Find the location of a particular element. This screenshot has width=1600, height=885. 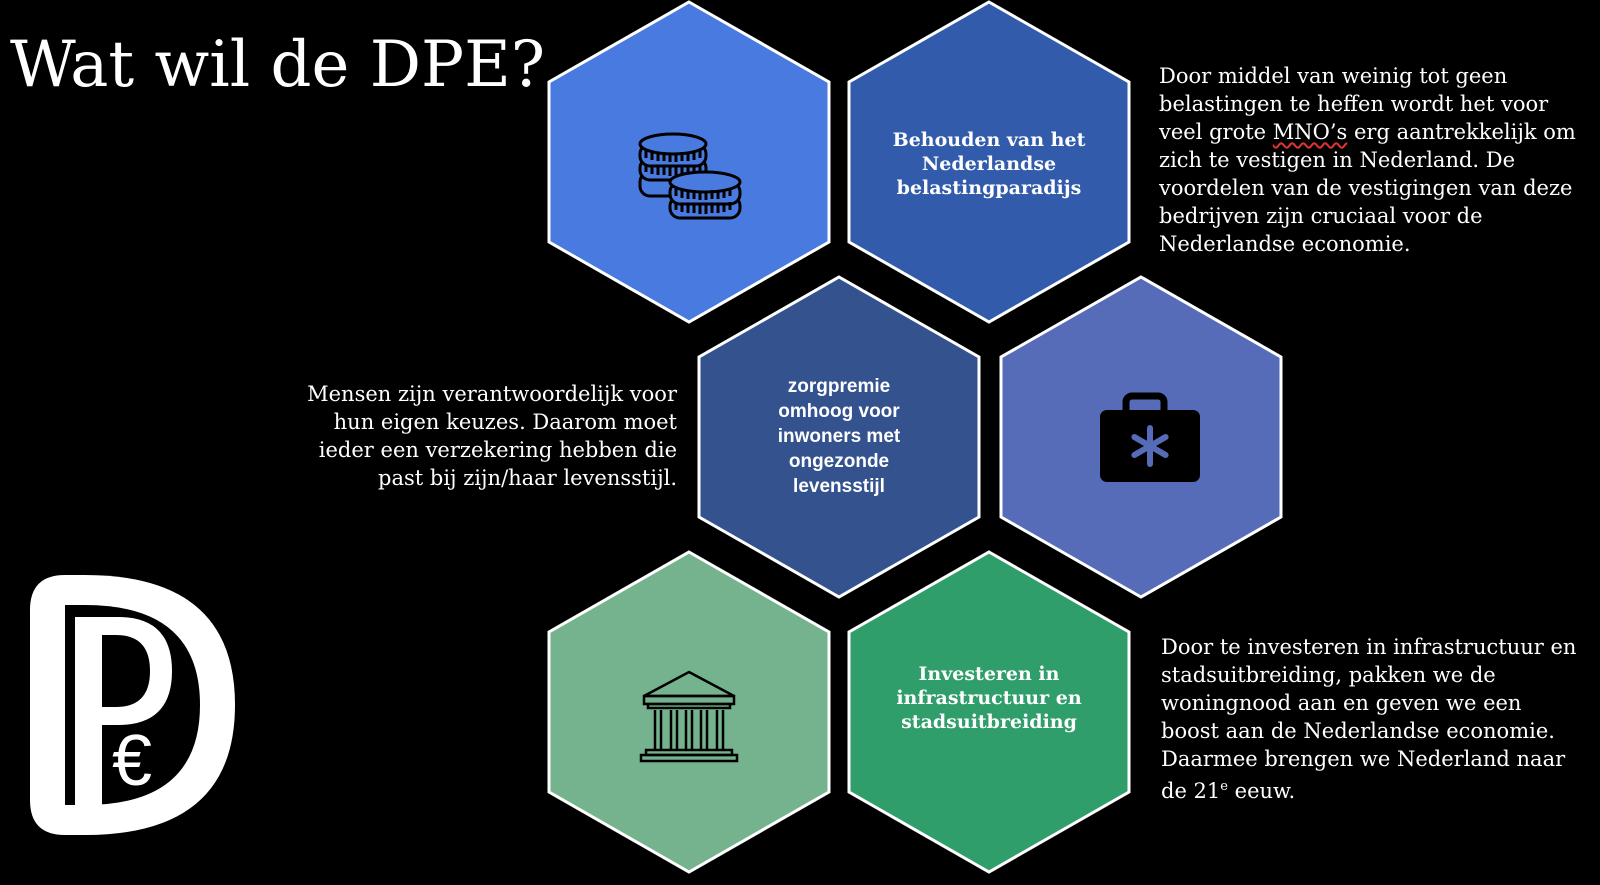

slide-title: Wat wil de DPE? is located at coordinates (278, 65).